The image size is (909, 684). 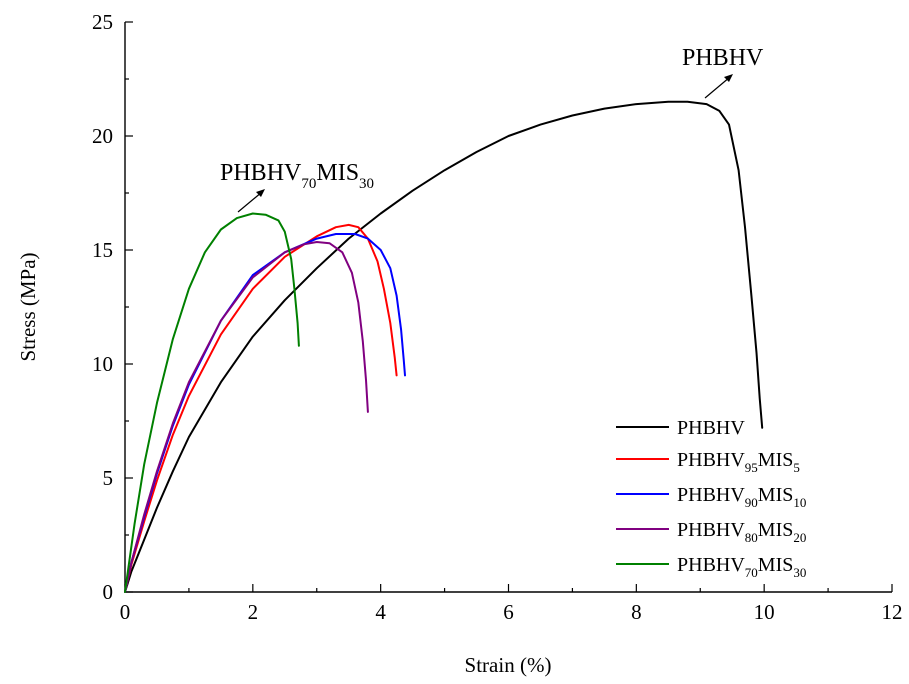 What do you see at coordinates (102, 22) in the screenshot?
I see `y-tick-label: 25` at bounding box center [102, 22].